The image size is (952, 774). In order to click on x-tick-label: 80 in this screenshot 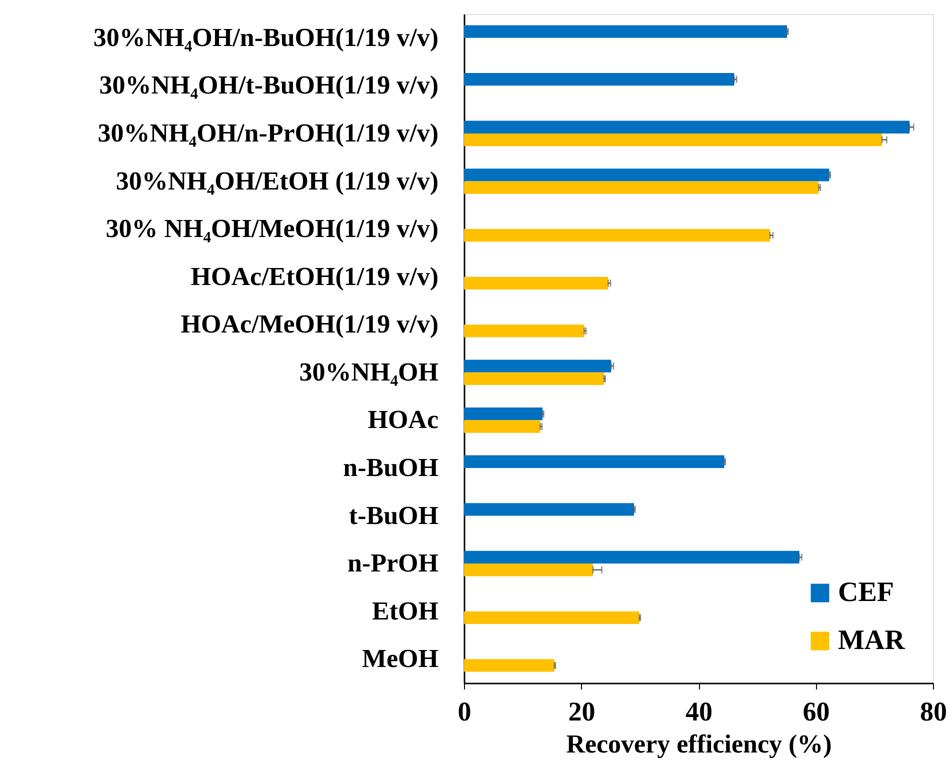, I will do `click(933, 711)`.